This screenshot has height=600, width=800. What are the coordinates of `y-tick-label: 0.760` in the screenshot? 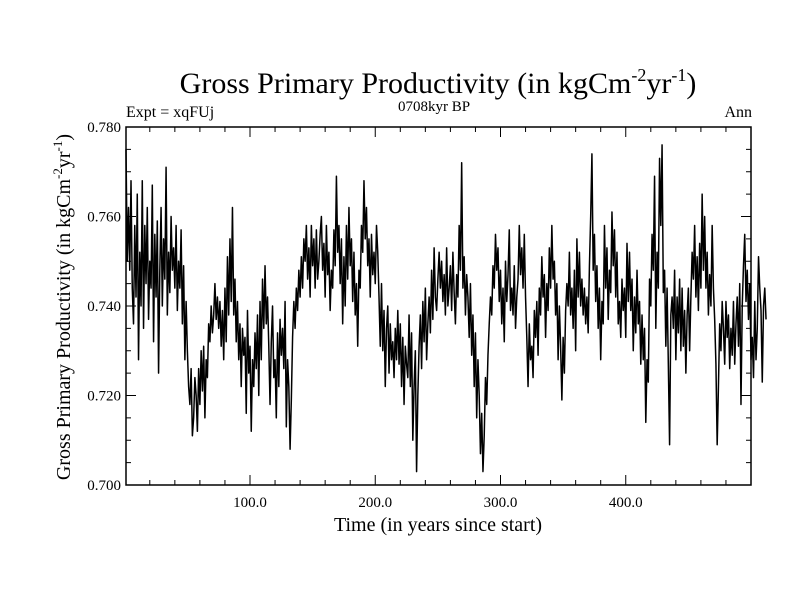 It's located at (104, 218).